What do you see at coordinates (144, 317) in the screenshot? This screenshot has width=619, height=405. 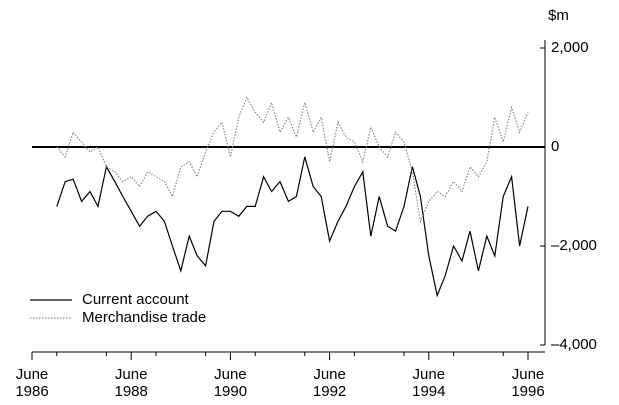 I see `legend-label: Merchandise trade` at bounding box center [144, 317].